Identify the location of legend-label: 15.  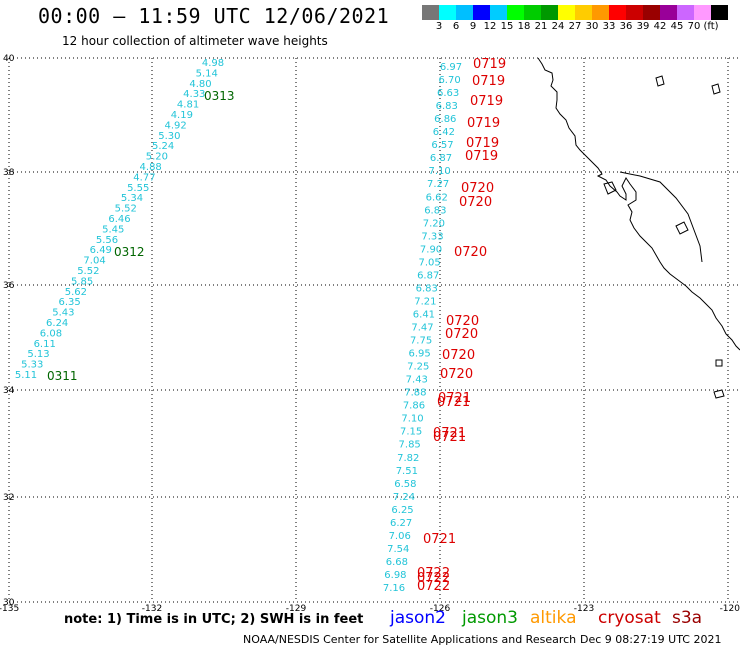
(507, 26).